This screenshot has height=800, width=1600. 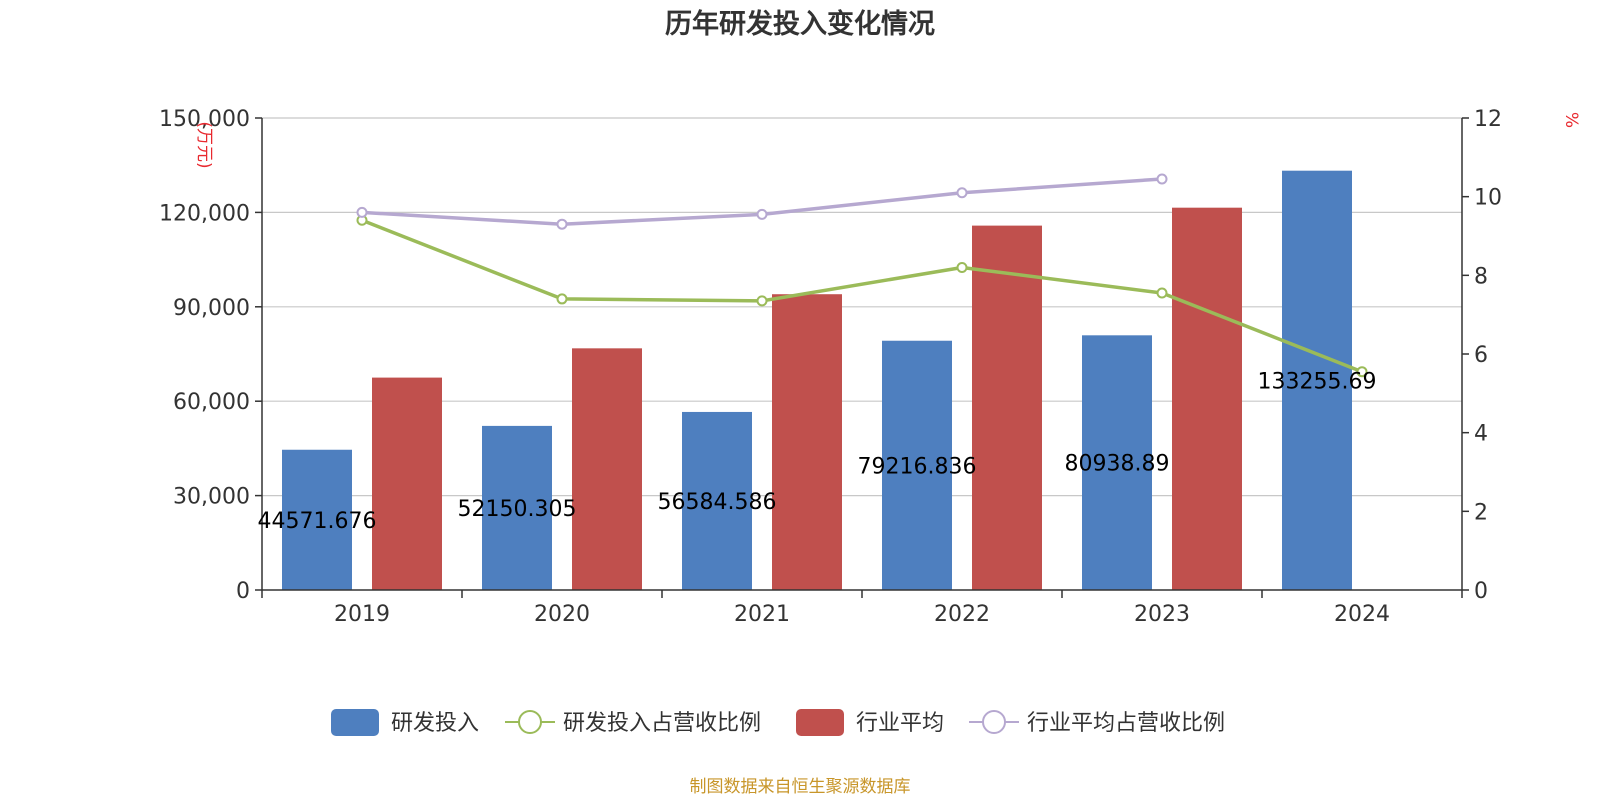 I want to click on left-tick-label-2: 60,000, so click(x=211, y=402).